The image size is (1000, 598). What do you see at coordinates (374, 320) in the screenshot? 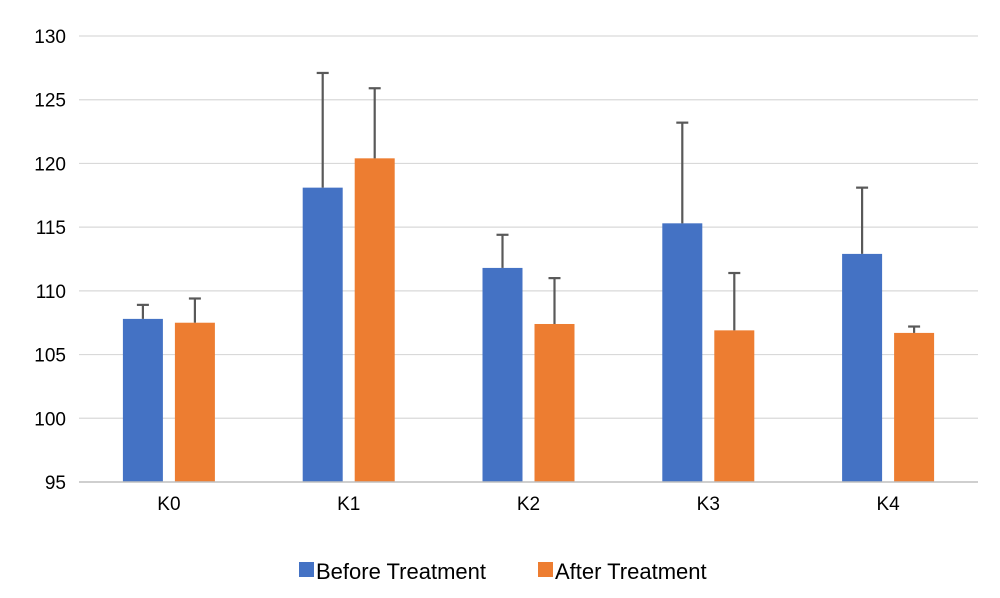
I see `bar-after-treatment-k1` at bounding box center [374, 320].